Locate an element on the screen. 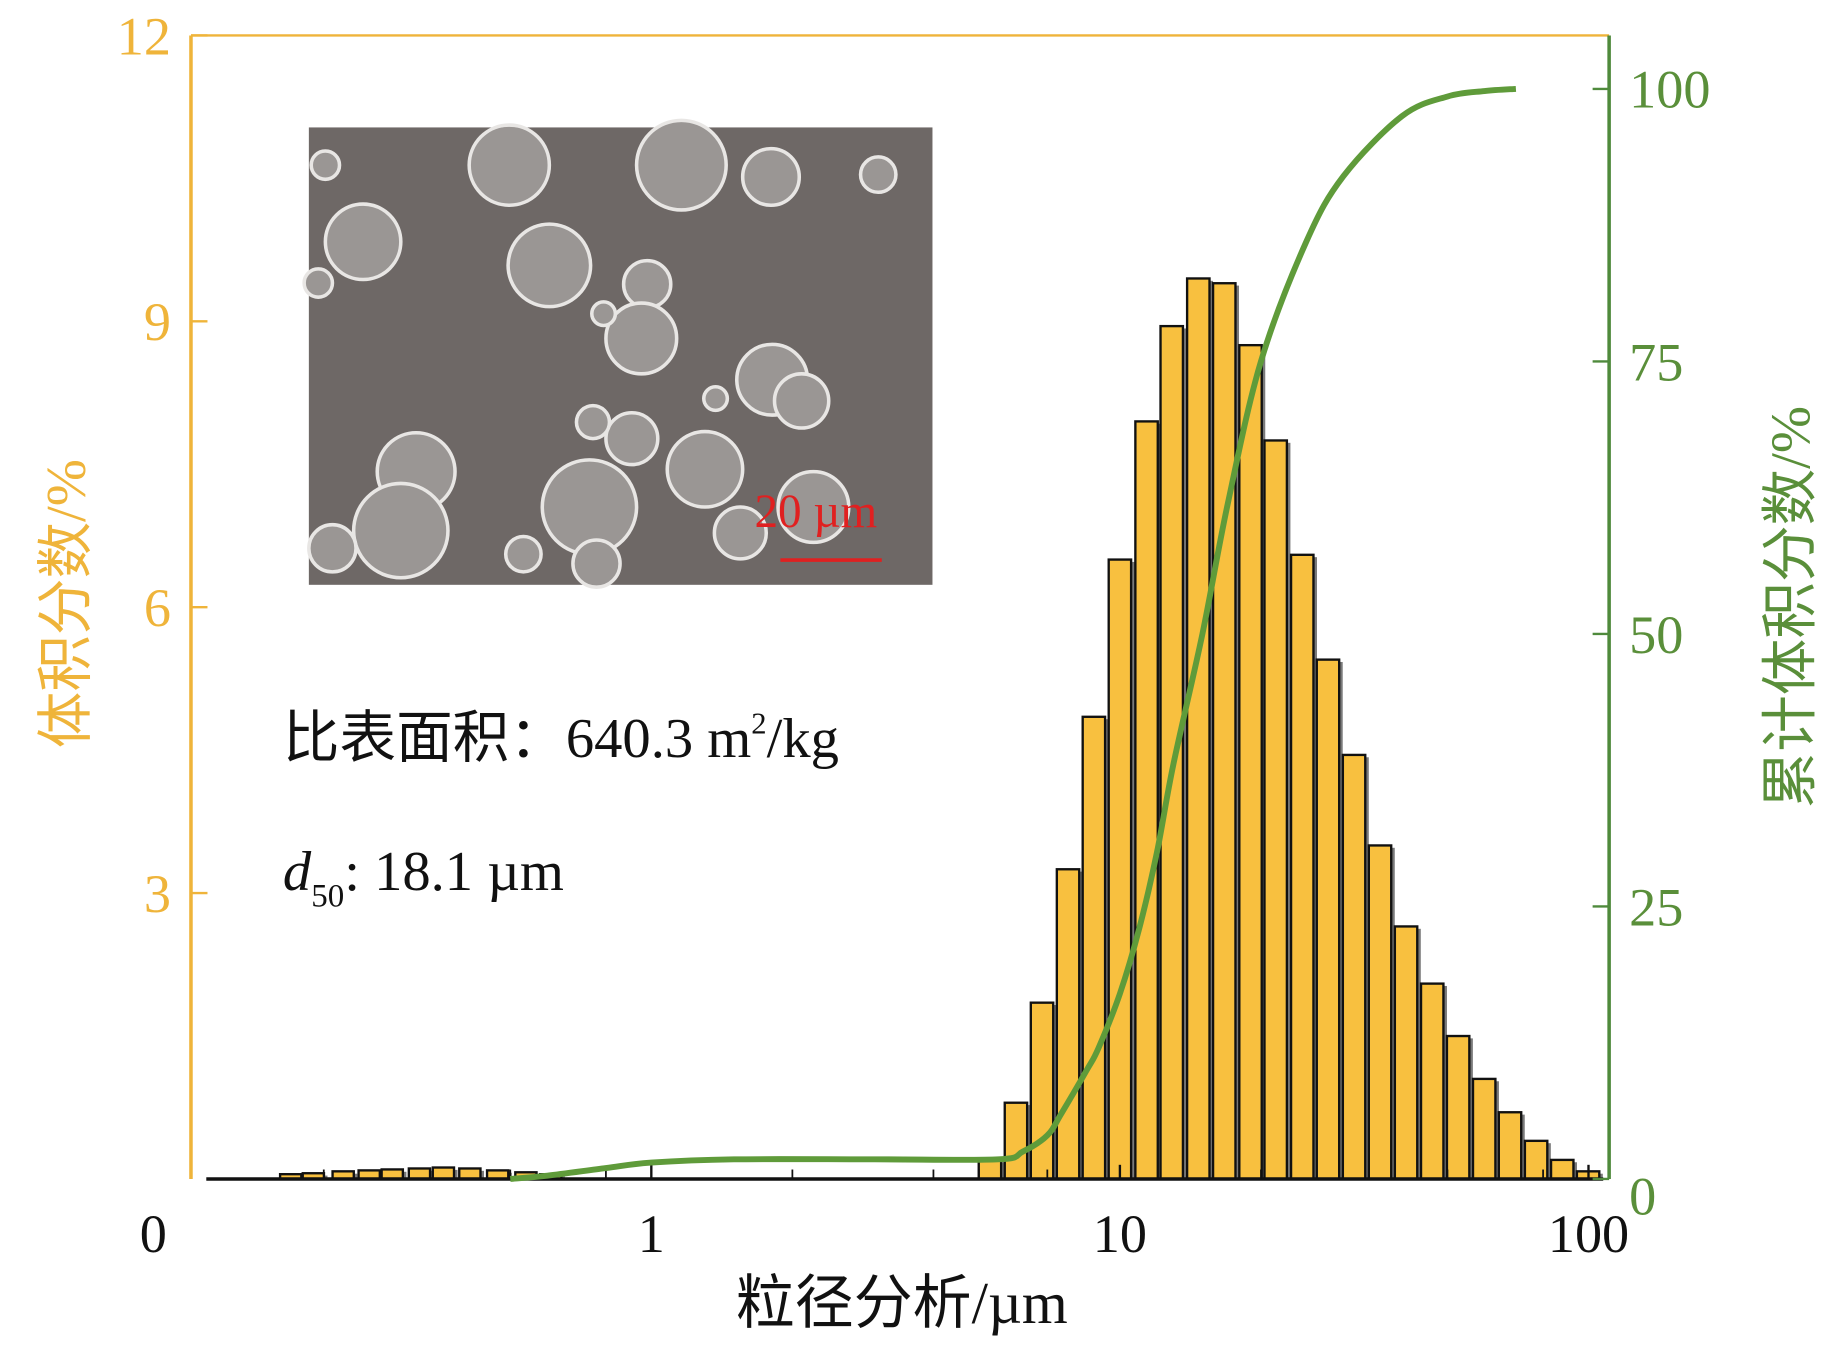 Image resolution: width=1839 pixels, height=1350 pixels. y-right-tick-label: 0 is located at coordinates (1642, 1196).